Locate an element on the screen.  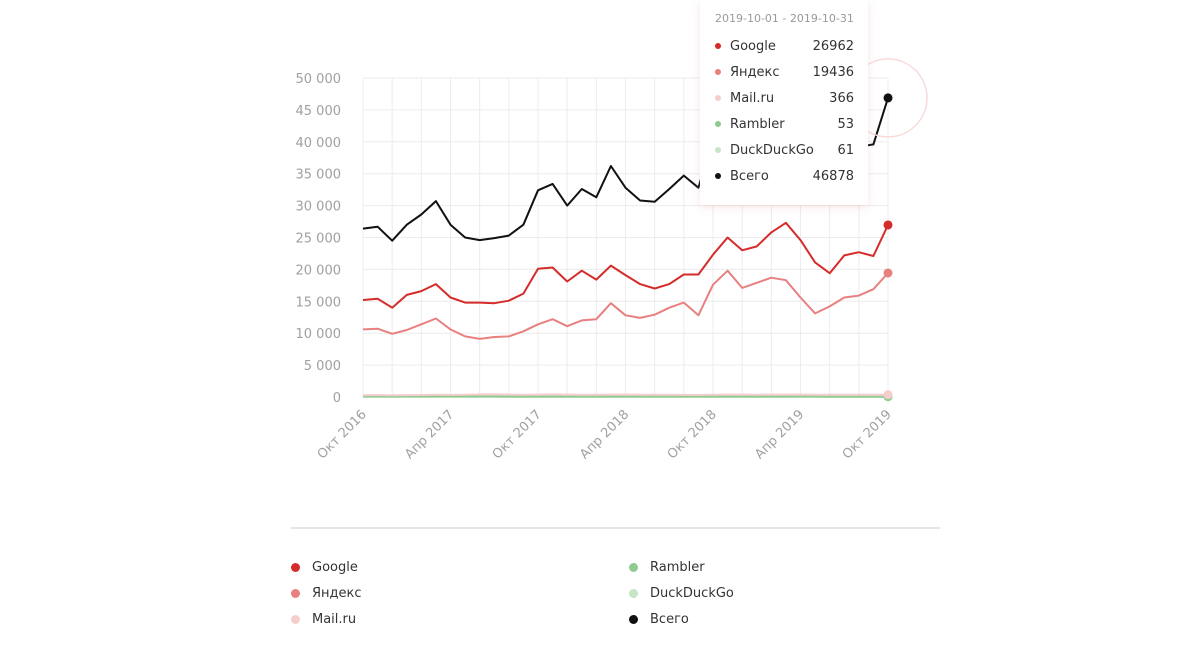
y-tick-label: 20 000 is located at coordinates (319, 270).